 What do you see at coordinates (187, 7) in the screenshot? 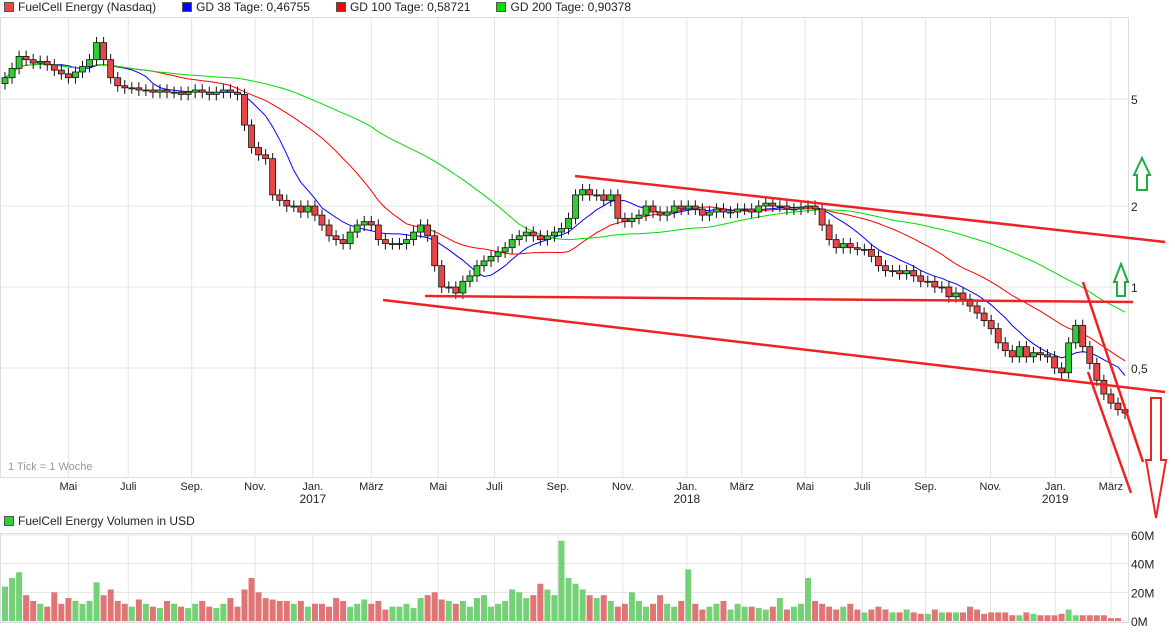
I see `gd38-swatch-icon` at bounding box center [187, 7].